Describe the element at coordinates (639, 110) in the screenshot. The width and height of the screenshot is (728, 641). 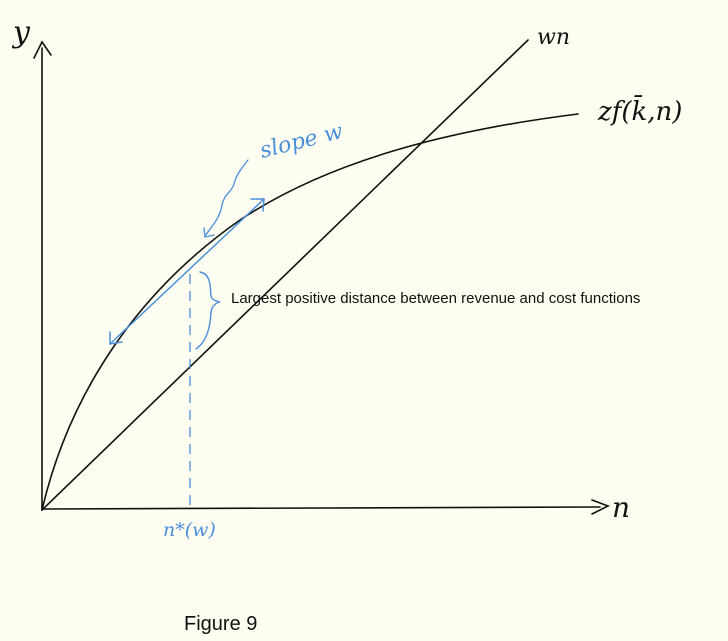
I see `revenue-curve-label: zf(k̄,n)` at that location.